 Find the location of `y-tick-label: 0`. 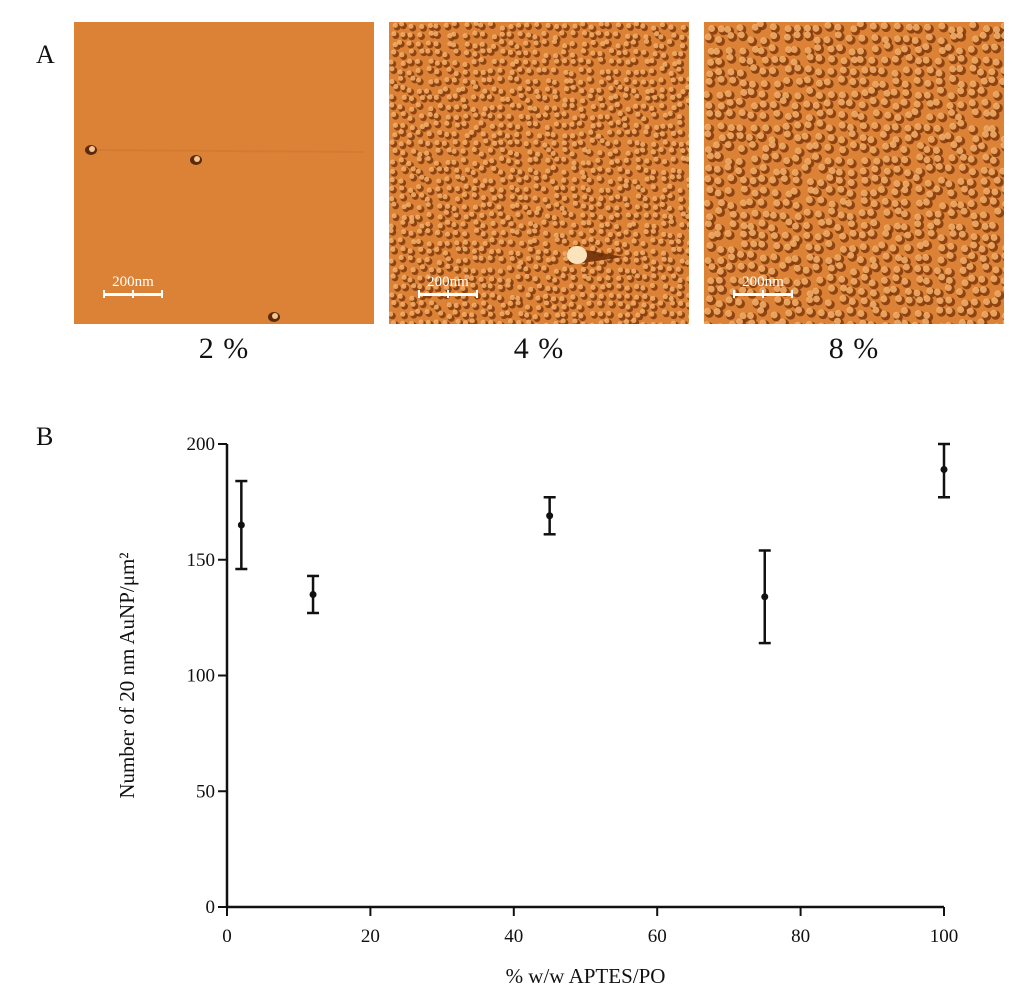

y-tick-label: 0 is located at coordinates (211, 907).